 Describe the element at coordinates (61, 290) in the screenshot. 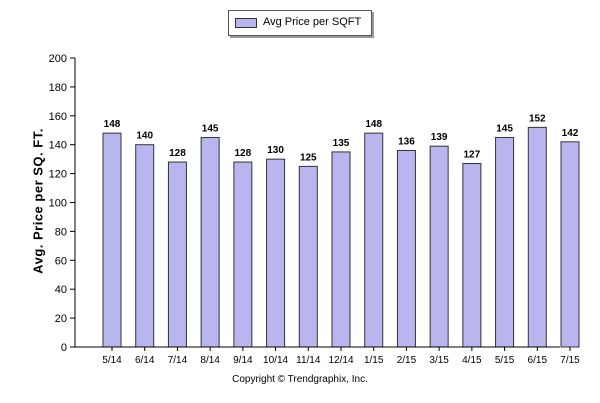

I see `y-tick-label: 40` at that location.